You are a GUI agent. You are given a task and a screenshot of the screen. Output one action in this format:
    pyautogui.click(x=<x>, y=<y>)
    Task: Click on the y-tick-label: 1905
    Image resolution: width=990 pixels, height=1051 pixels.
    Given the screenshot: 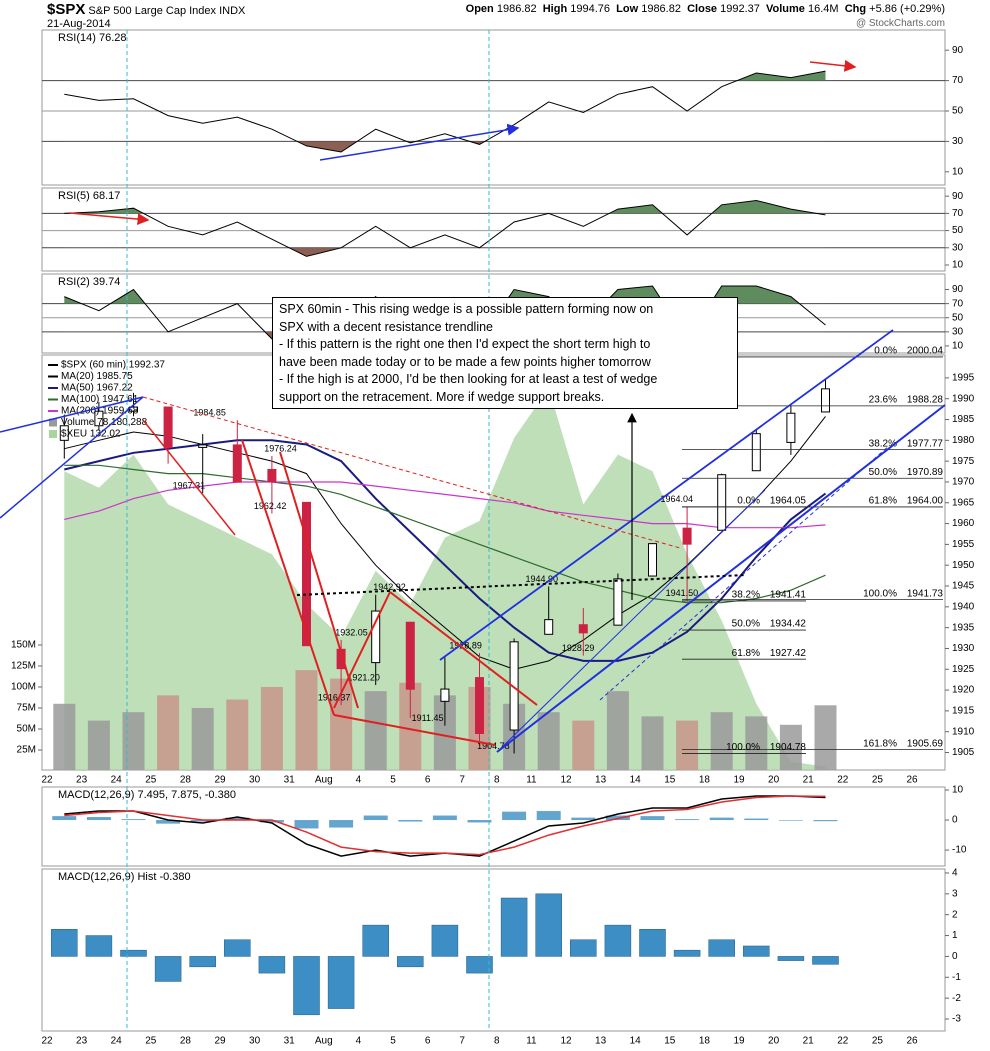 What is the action you would take?
    pyautogui.click(x=963, y=752)
    